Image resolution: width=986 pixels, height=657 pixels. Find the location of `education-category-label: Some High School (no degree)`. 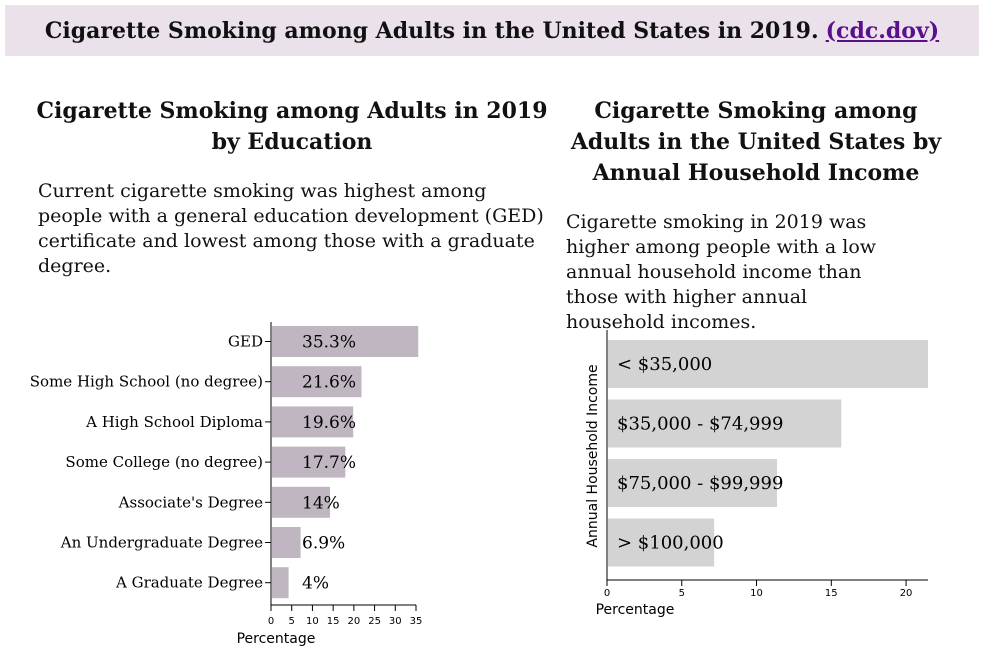

education-category-label: Some High School (no degree) is located at coordinates (146, 382).